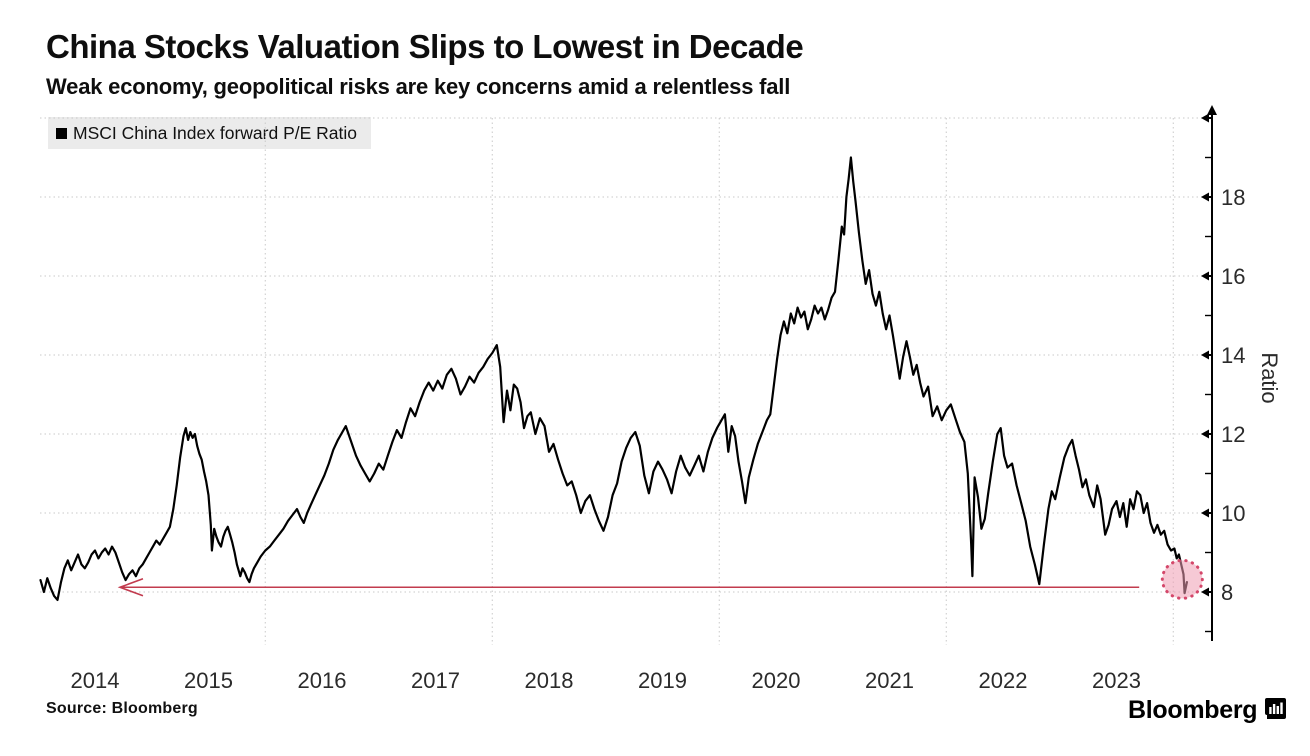  Describe the element at coordinates (776, 680) in the screenshot. I see `x-axis-year-label: 2020` at that location.